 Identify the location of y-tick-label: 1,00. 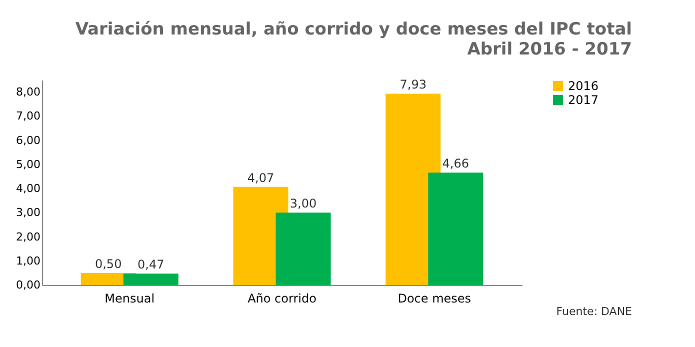
(28, 261).